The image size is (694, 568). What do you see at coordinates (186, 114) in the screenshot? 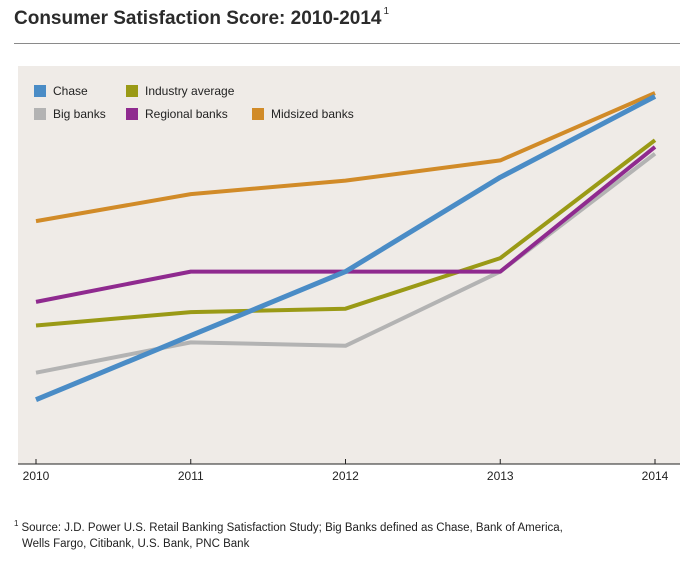
I see `legend-label-regional-banks: Regional banks` at bounding box center [186, 114].